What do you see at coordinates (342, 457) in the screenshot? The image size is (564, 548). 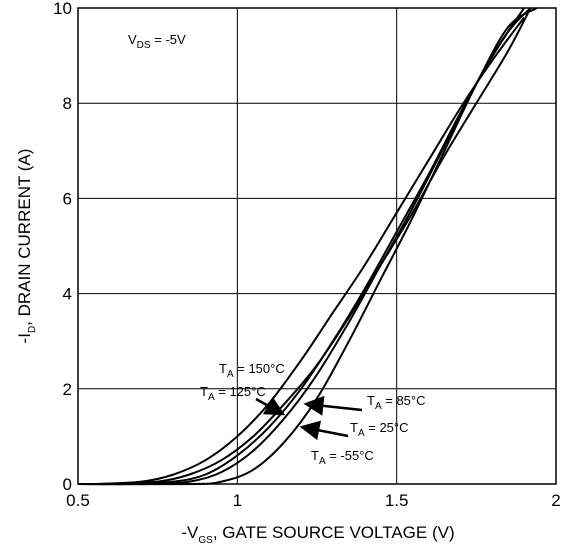 I see `label-minus55c: TA = -55°C` at bounding box center [342, 457].